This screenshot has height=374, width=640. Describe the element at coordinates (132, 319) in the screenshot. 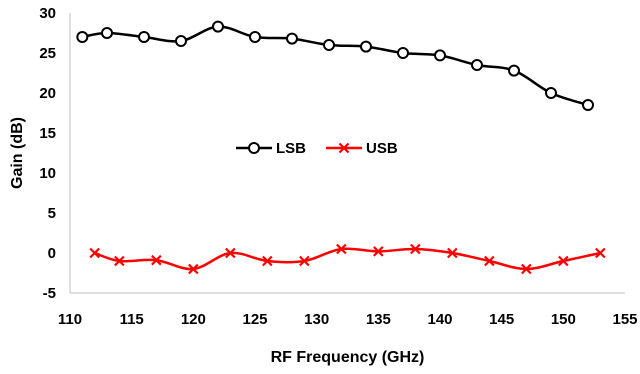

I see `x-tick-label: 115` at that location.